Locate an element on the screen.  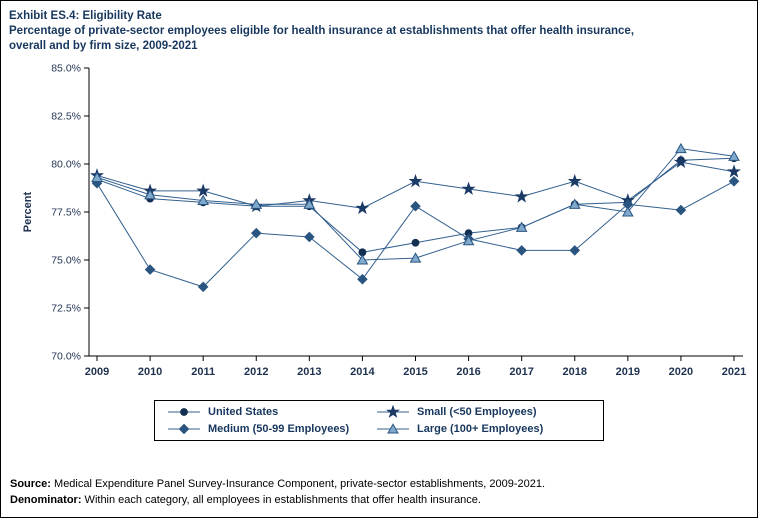
y-tick-label: 72.5% is located at coordinates (66, 308).